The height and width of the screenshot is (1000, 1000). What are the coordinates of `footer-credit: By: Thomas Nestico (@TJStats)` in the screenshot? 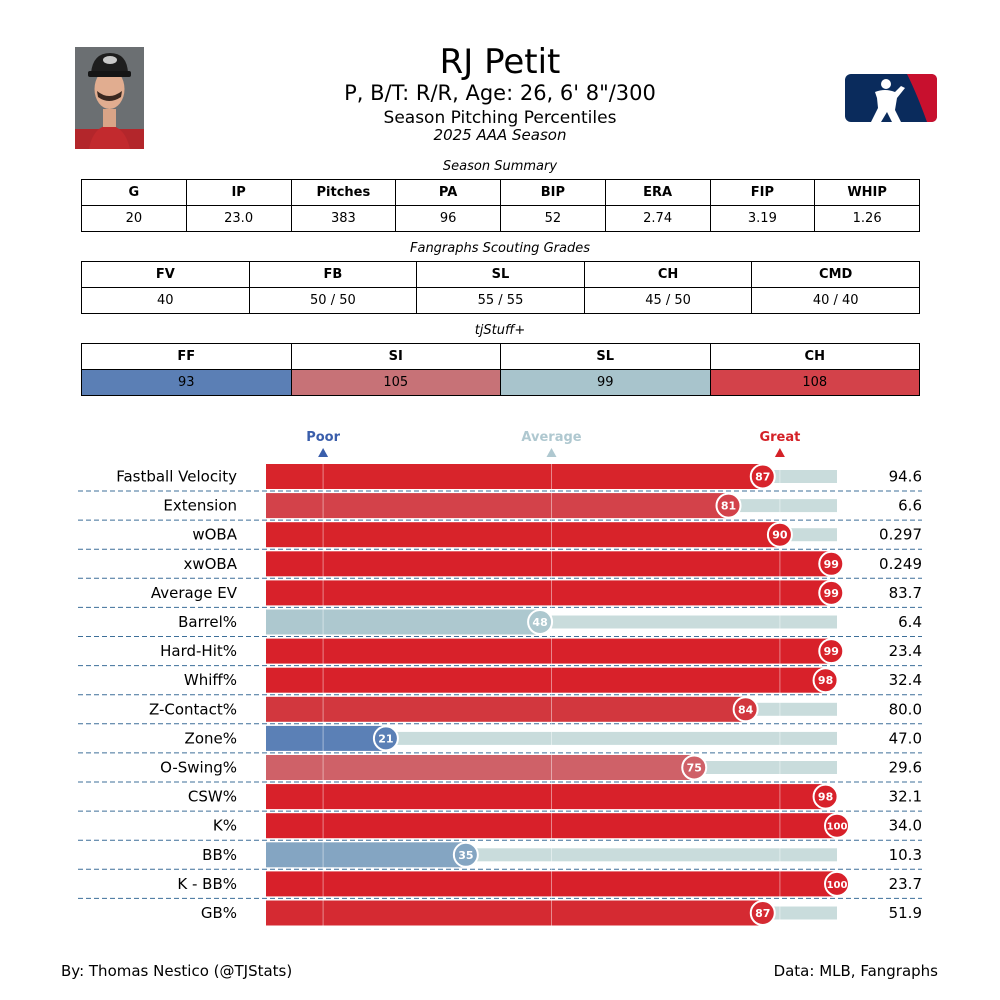 It's located at (177, 971).